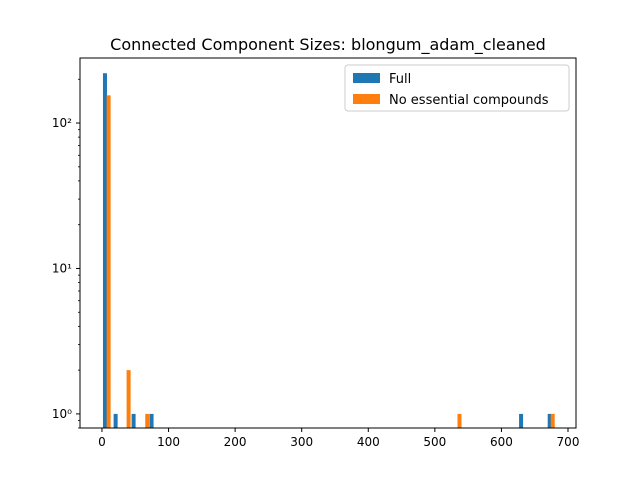 The image size is (640, 480). Describe the element at coordinates (368, 442) in the screenshot. I see `x-tick-label-4: 400` at that location.